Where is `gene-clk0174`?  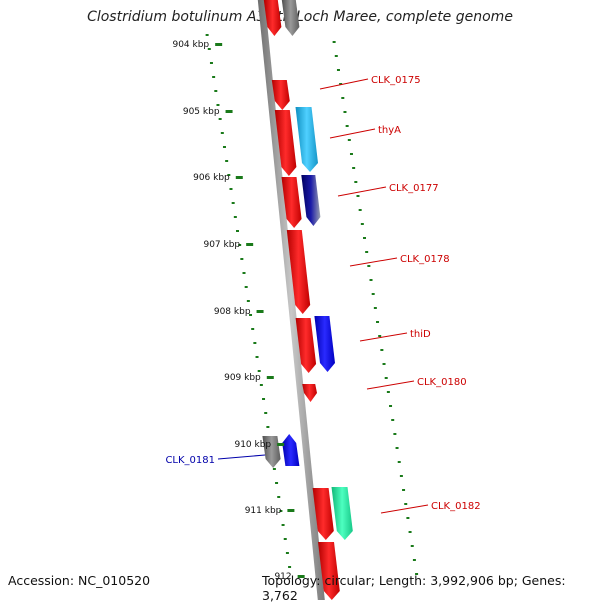 gene-clk0174 is located at coordinates (272, 18).